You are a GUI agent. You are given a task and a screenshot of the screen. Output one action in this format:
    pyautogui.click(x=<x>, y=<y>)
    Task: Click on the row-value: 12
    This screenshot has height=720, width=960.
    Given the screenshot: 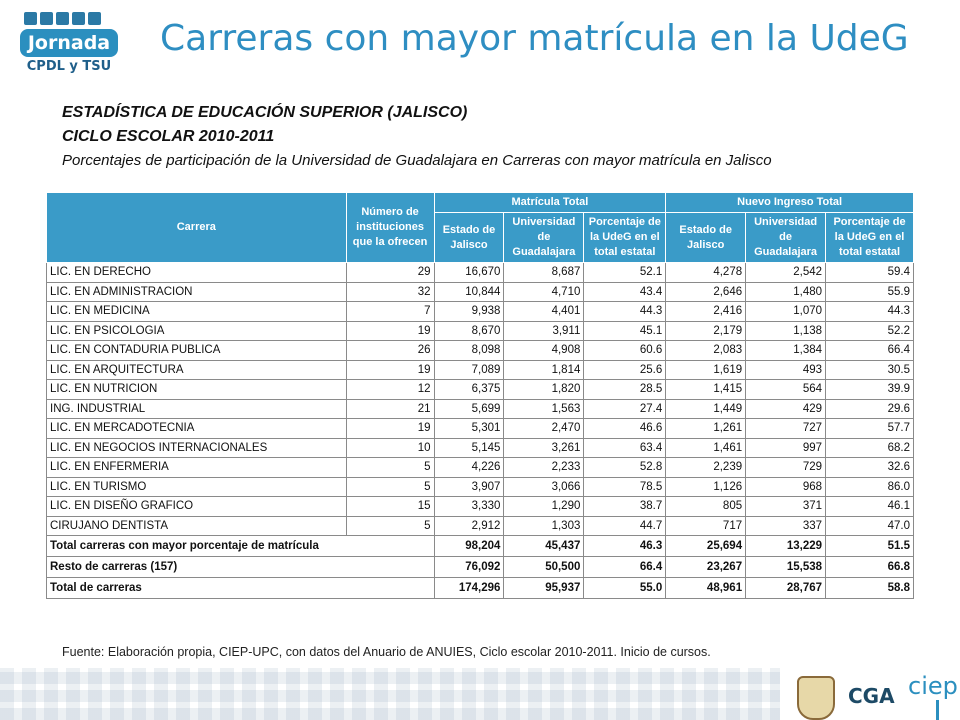 What is the action you would take?
    pyautogui.click(x=390, y=389)
    